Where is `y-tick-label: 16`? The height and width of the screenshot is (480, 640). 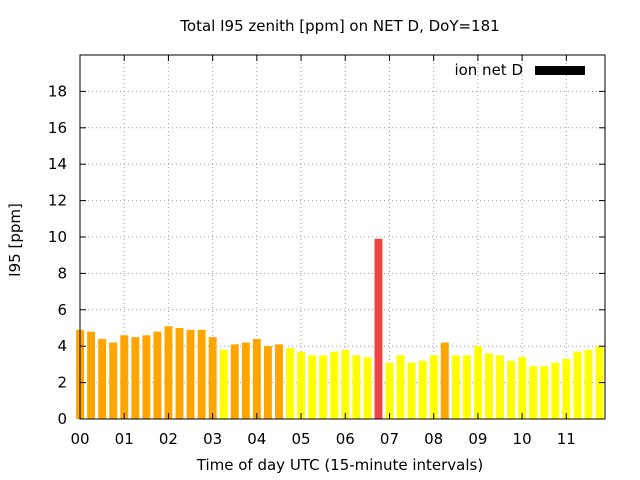 y-tick-label: 16 is located at coordinates (57, 128).